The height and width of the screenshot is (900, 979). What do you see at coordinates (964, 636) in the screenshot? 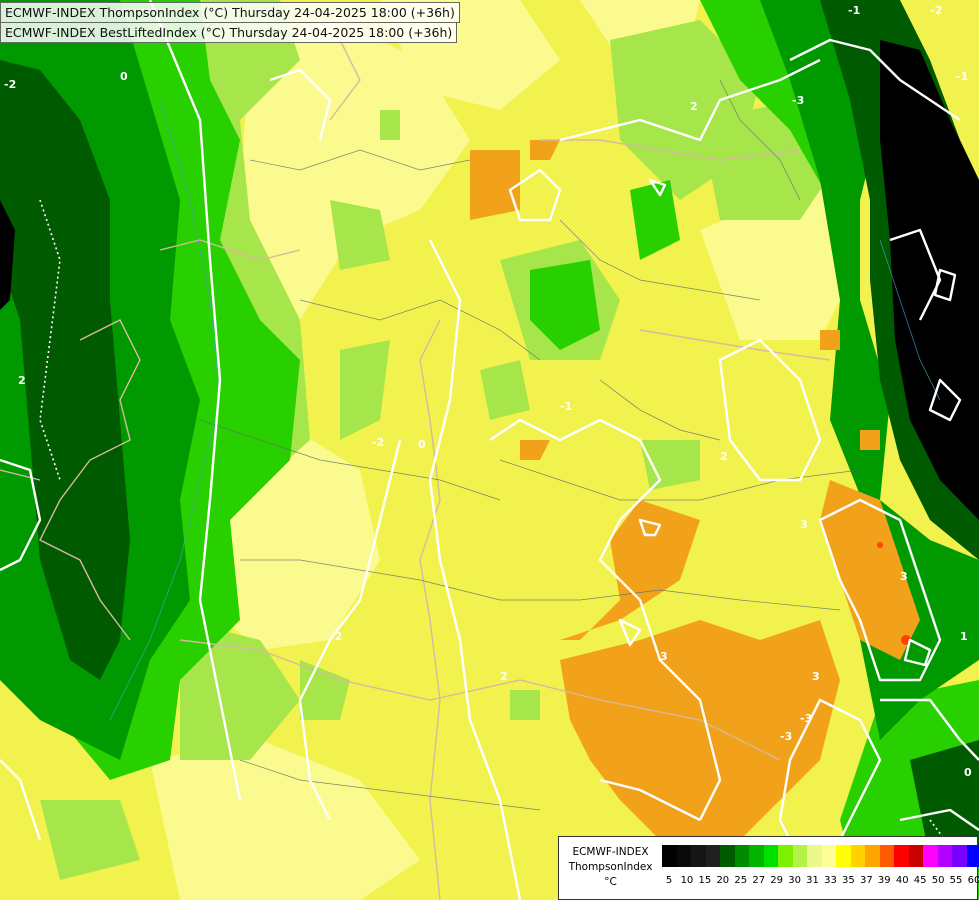
I see `contour-label: 1` at bounding box center [964, 636].